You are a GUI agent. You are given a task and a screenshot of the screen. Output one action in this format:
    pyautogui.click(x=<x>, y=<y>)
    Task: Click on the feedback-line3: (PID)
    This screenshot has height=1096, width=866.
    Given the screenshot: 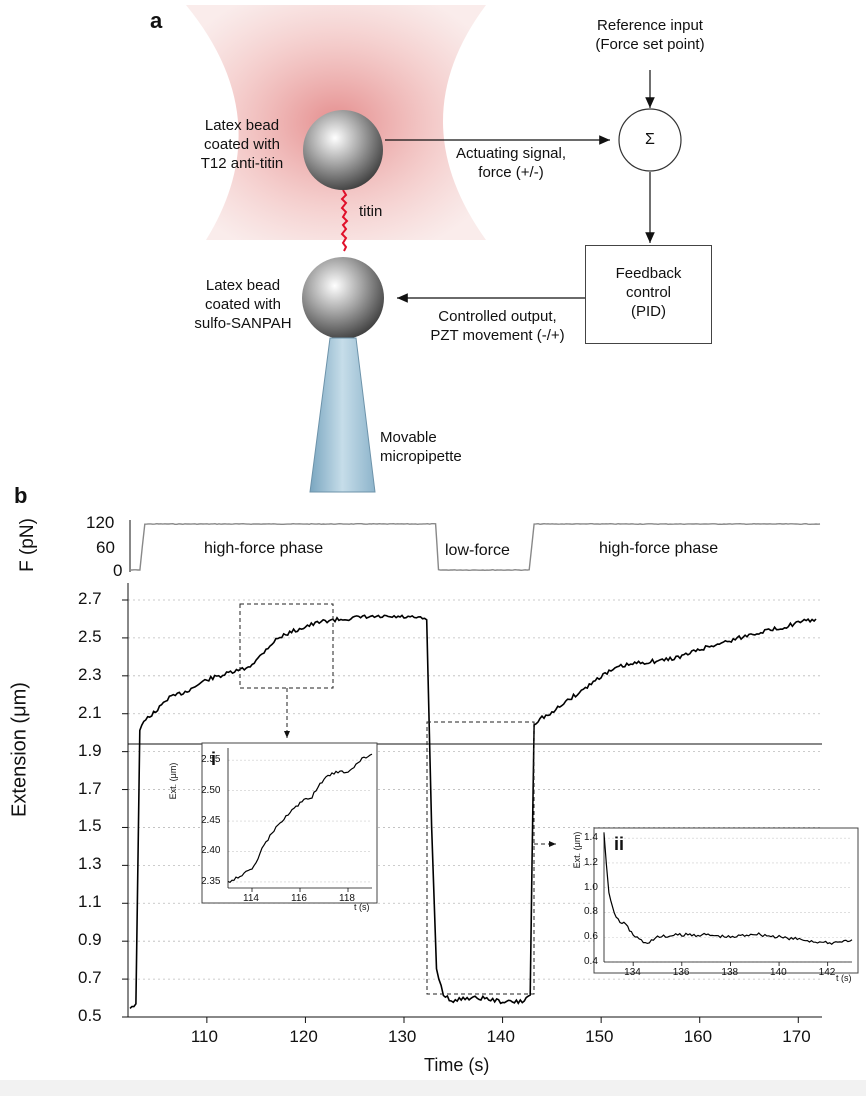 What is the action you would take?
    pyautogui.click(x=648, y=311)
    